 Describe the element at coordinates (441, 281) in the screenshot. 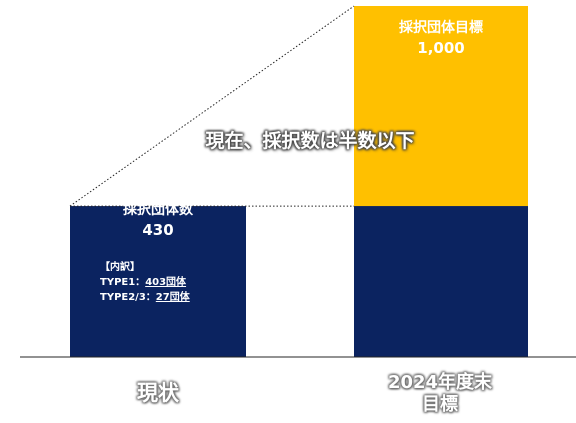

I see `bar-target-current-segment` at that location.